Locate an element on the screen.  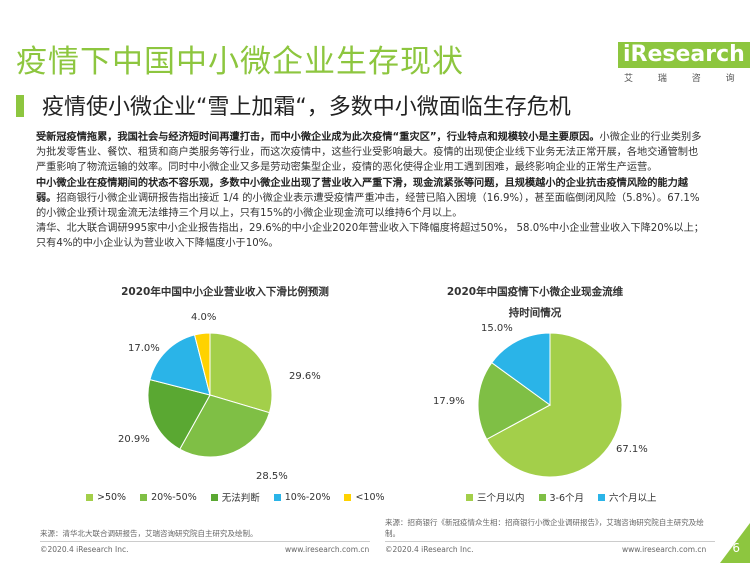
legend-label: 无法判断 is located at coordinates (240, 498).